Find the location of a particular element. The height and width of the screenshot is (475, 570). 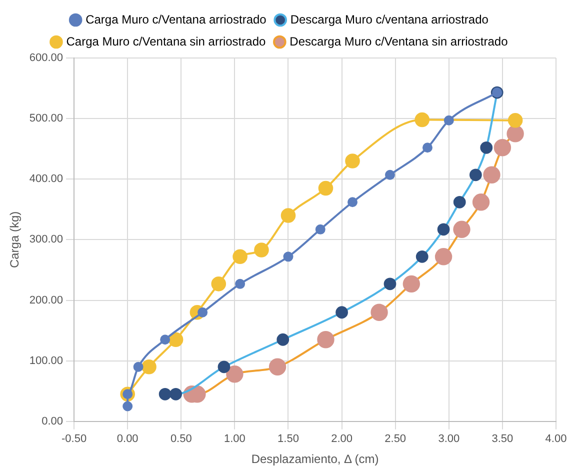

x-tick-label: -0.50 is located at coordinates (74, 439).